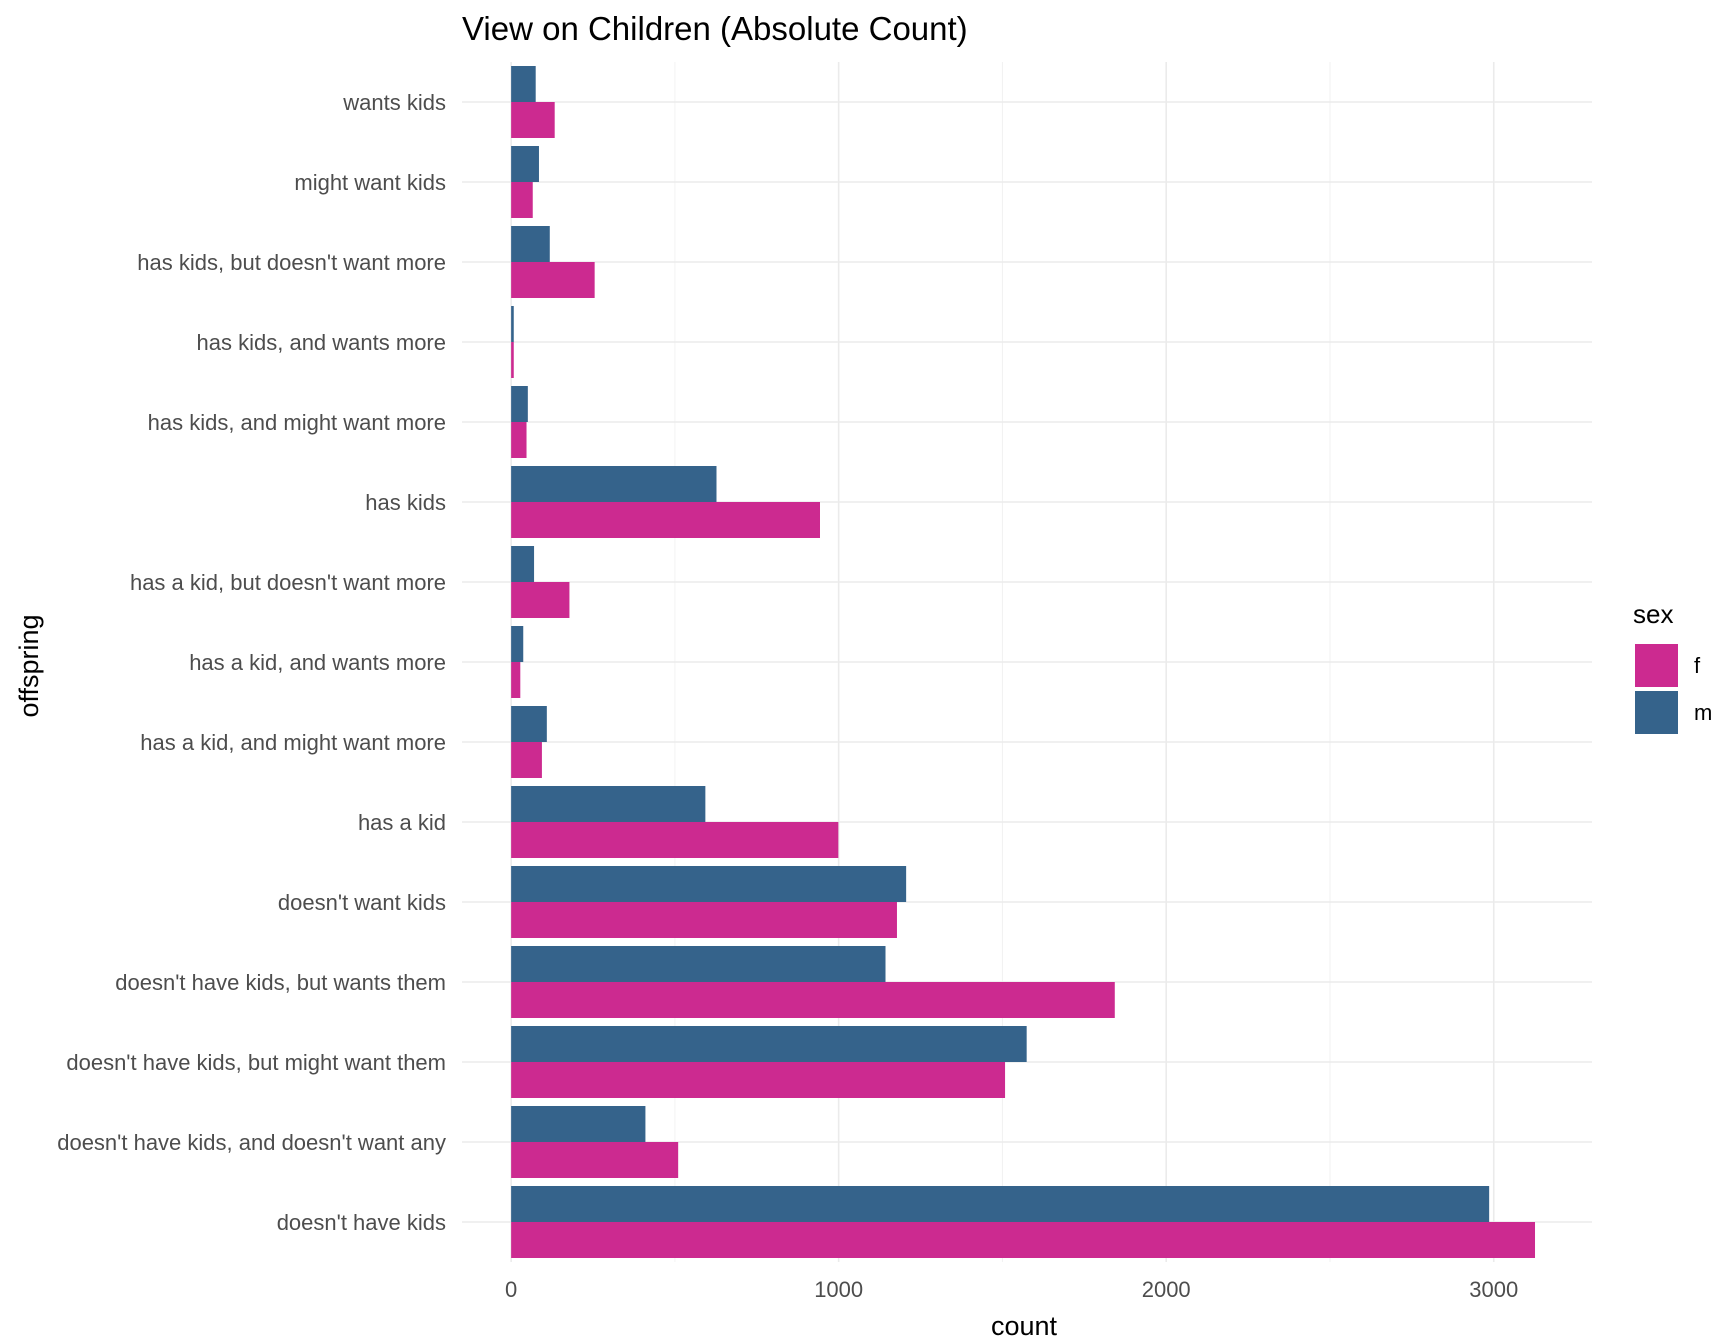 This screenshot has width=1728, height=1344. Describe the element at coordinates (715, 28) in the screenshot. I see `chart-title: View on Children (Absolute Count)` at that location.